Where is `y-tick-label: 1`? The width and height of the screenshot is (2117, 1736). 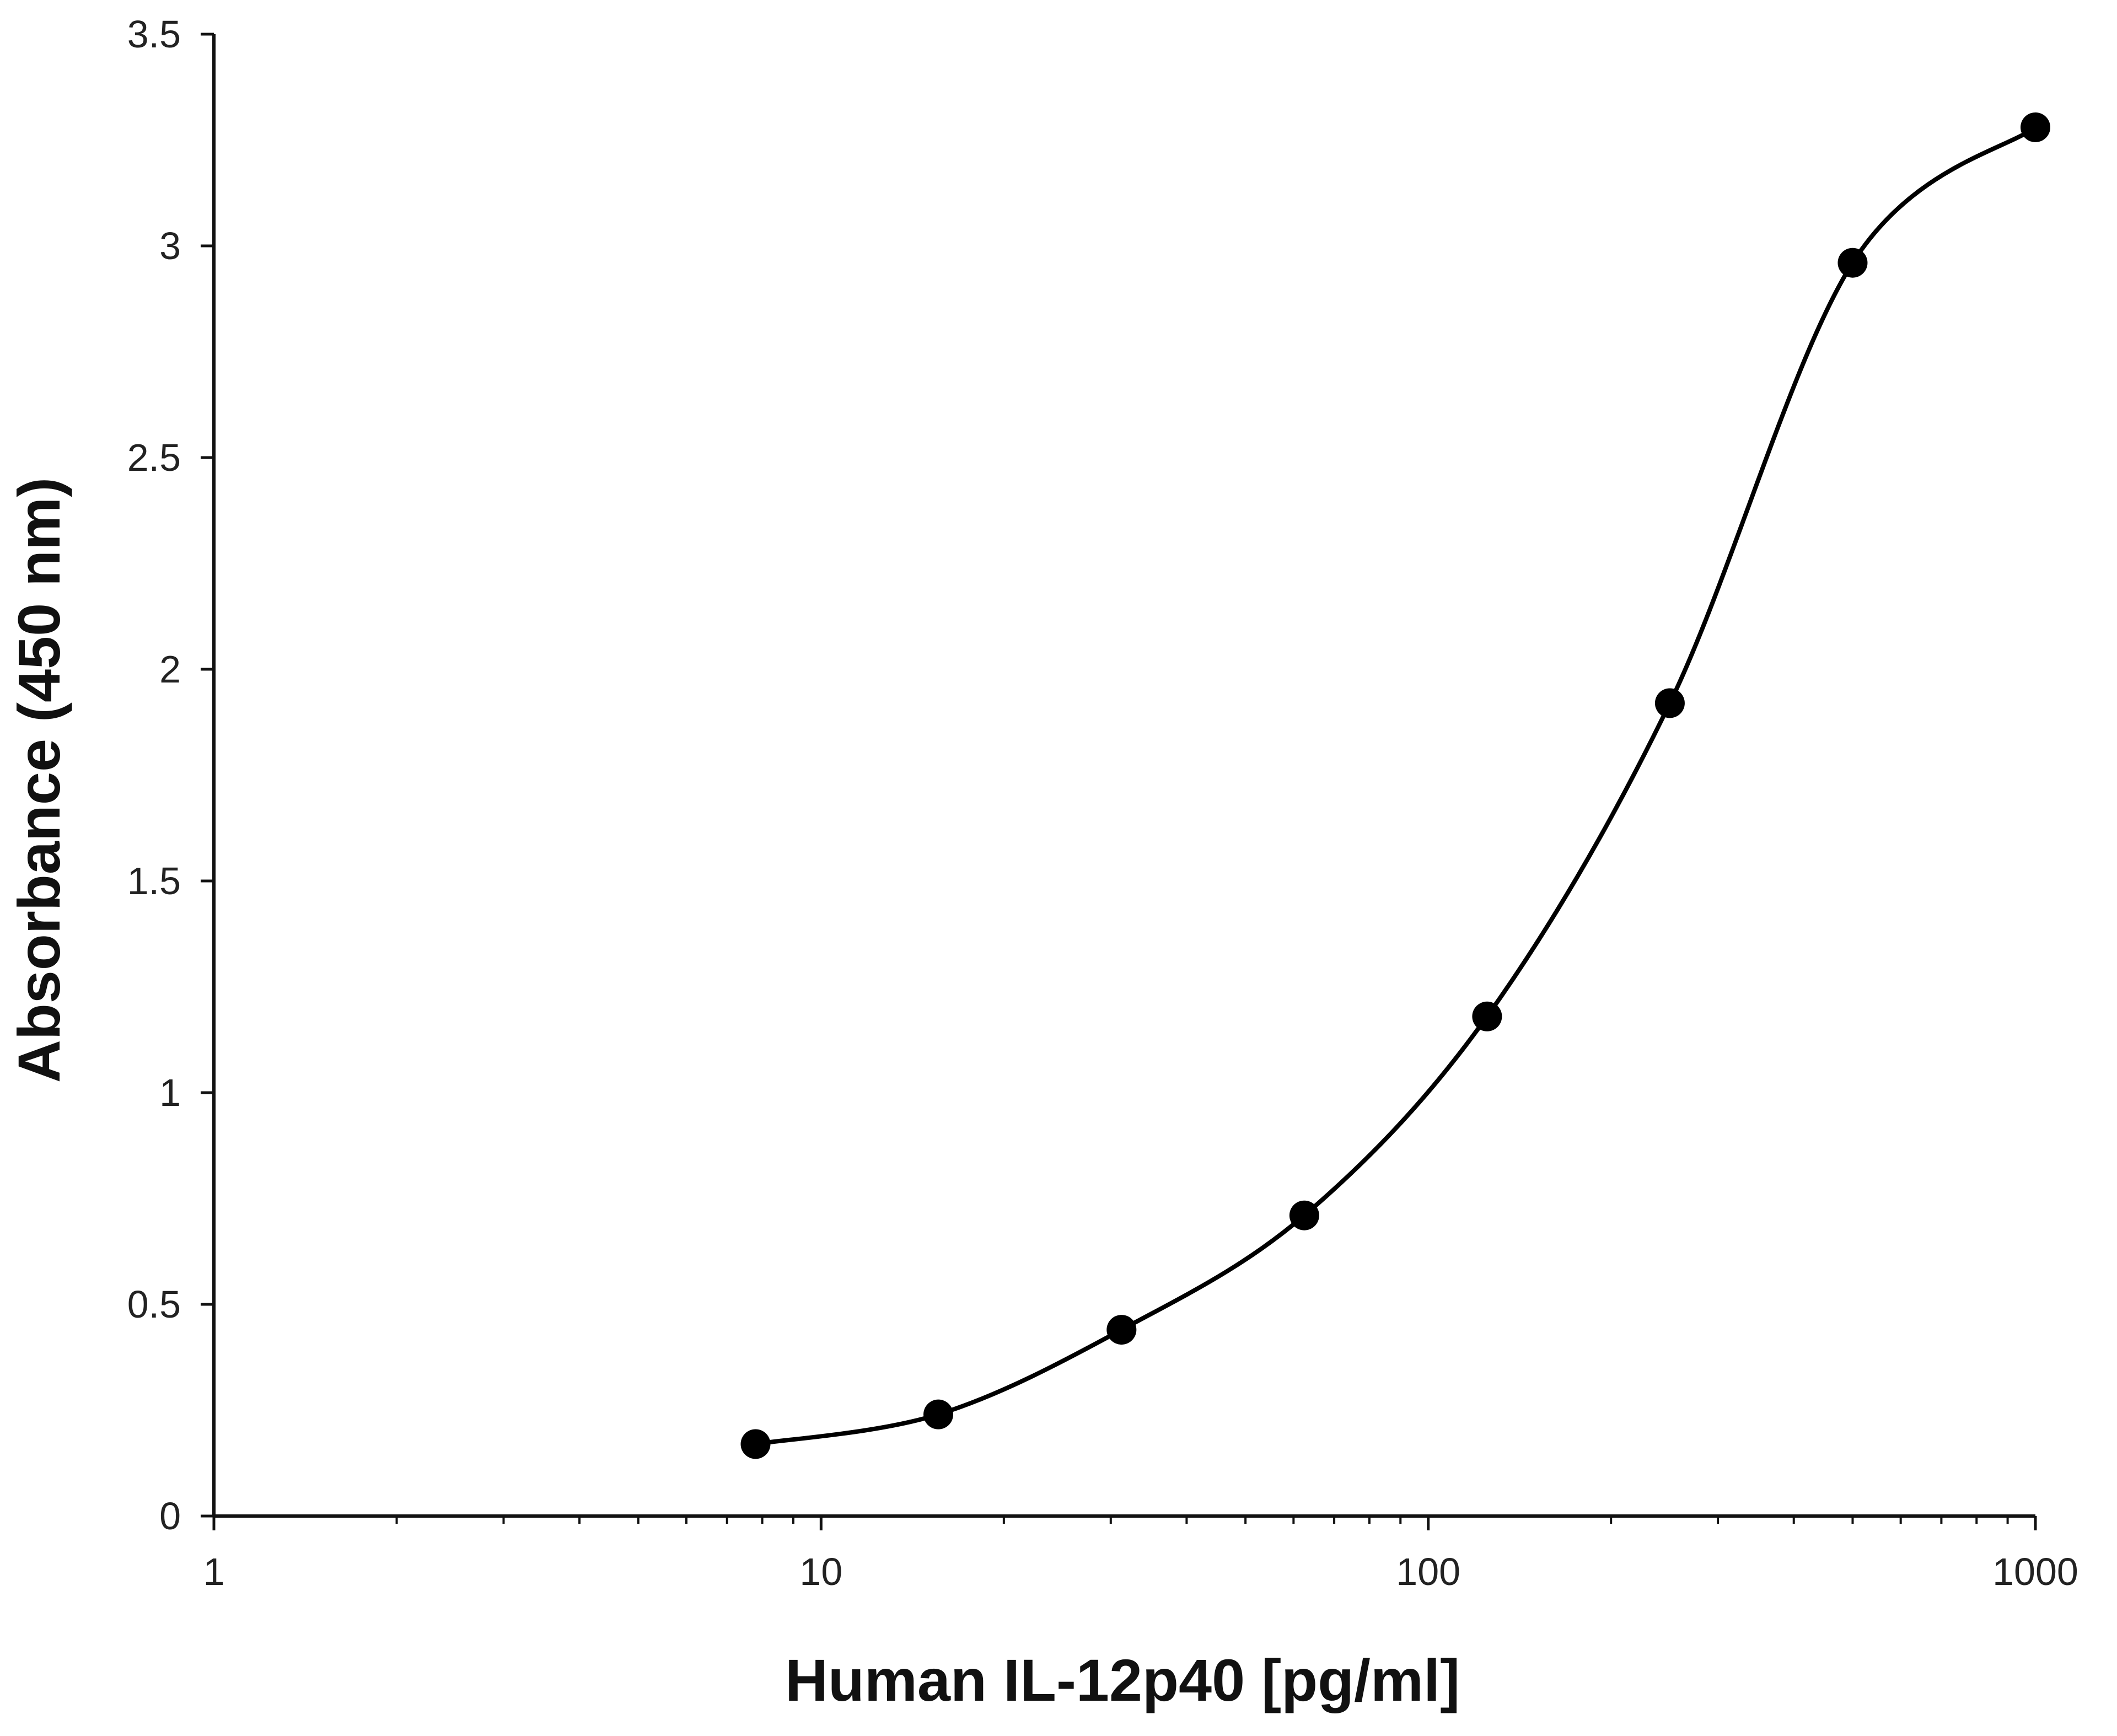 y-tick-label: 1 is located at coordinates (170, 1092).